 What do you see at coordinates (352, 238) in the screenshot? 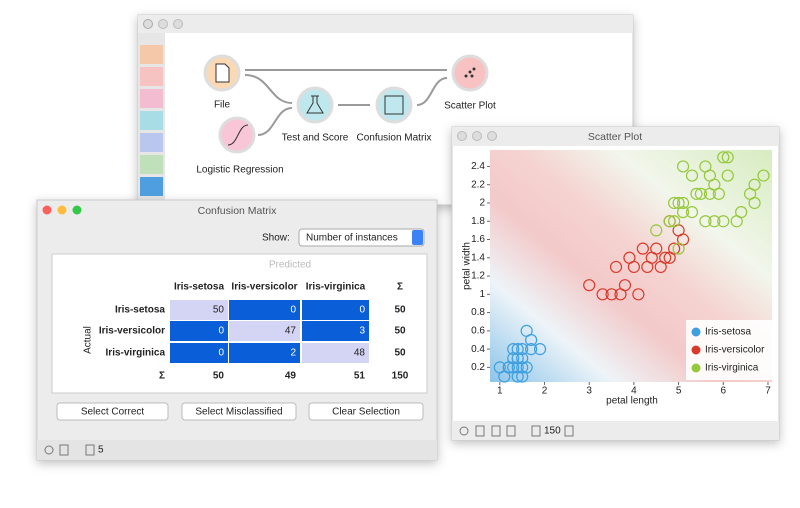
I see `show-value: Number of instances` at bounding box center [352, 238].